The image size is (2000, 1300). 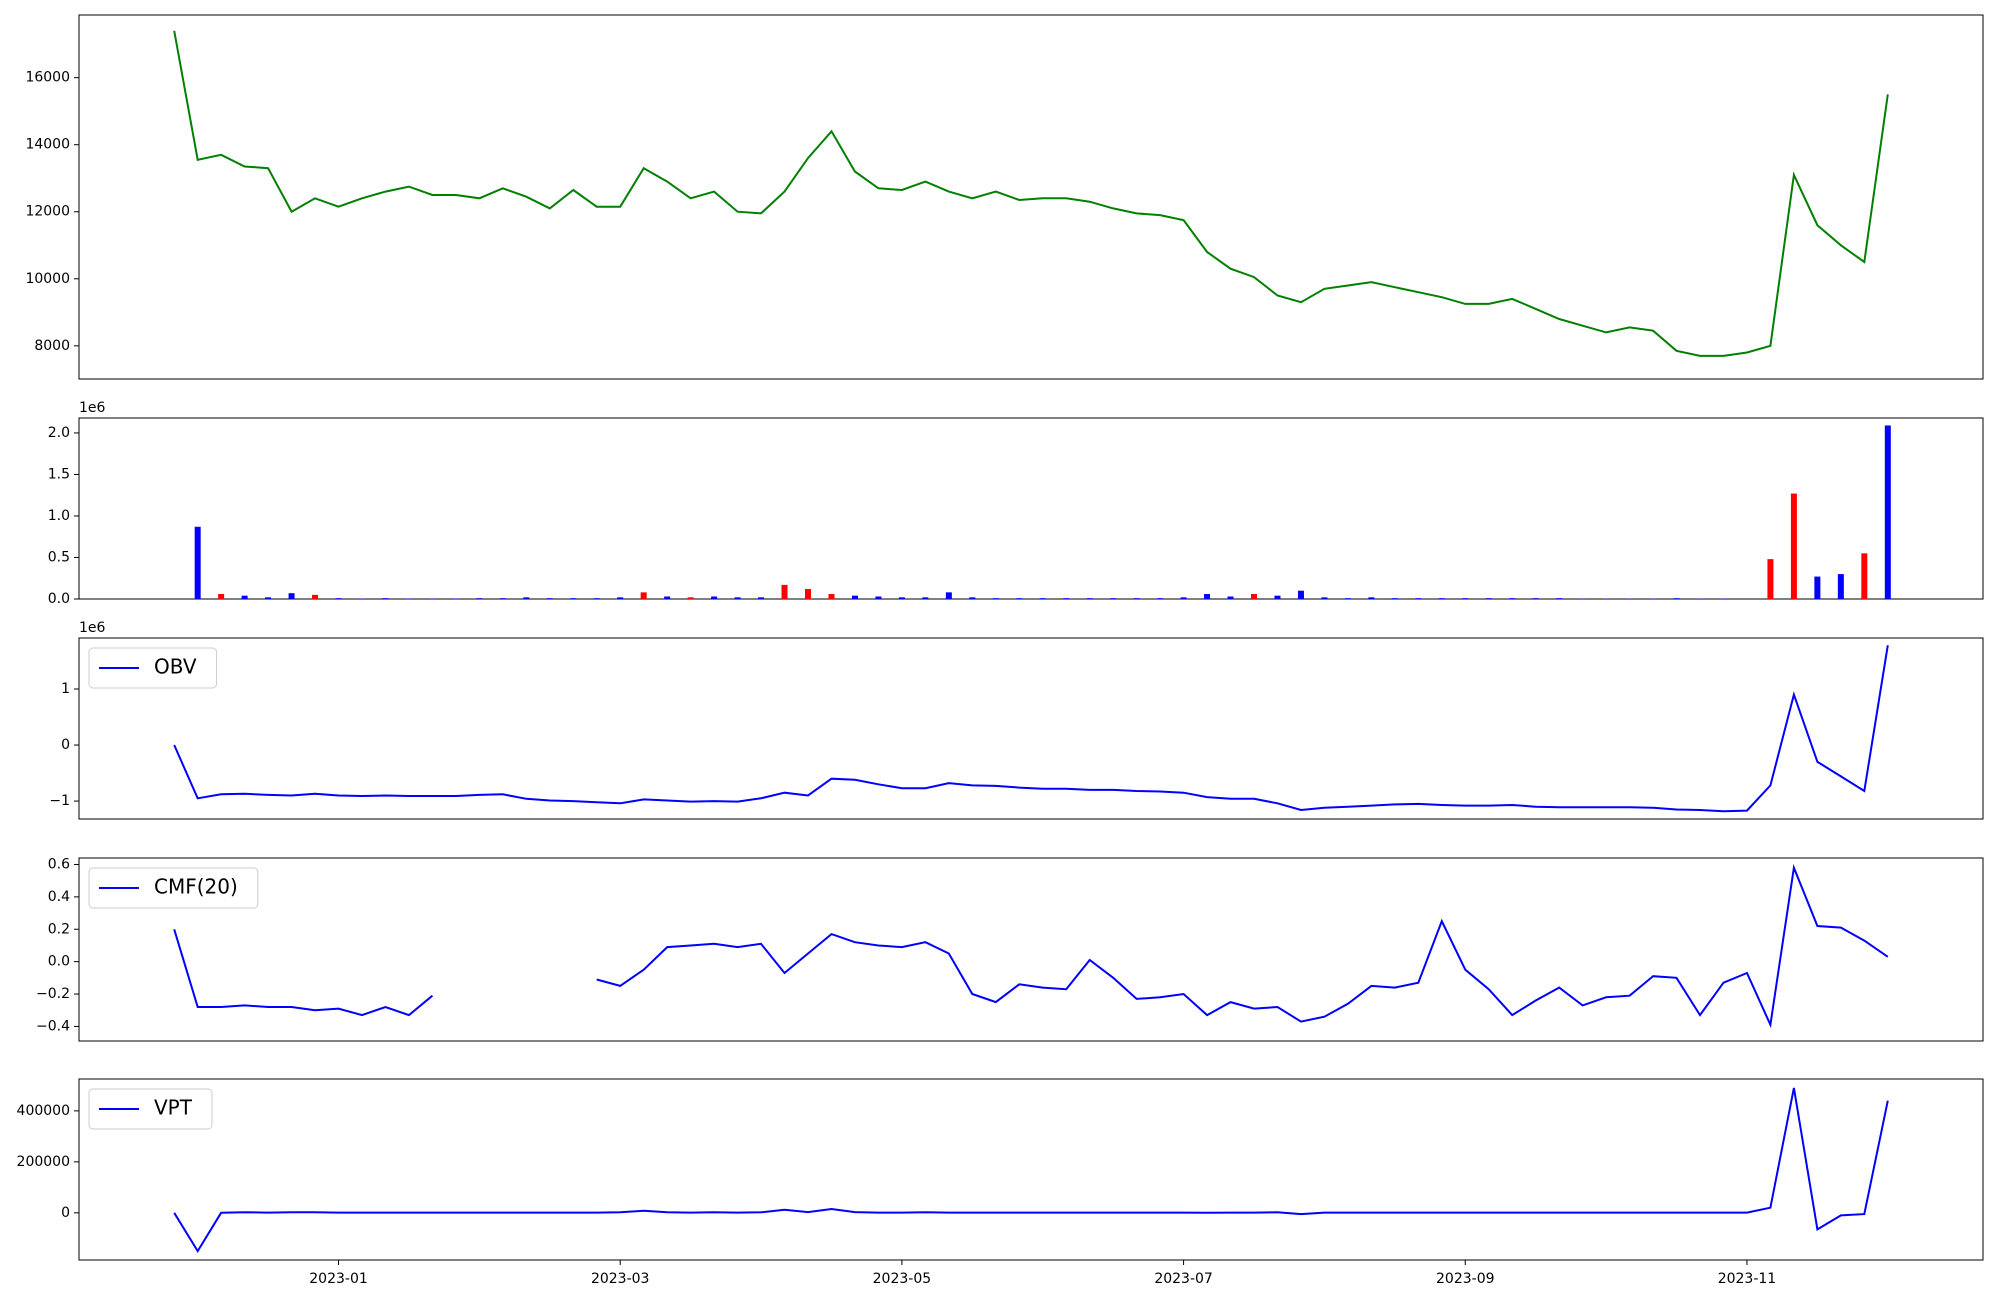 I want to click on y-tick-label: 2.0, so click(x=59, y=433).